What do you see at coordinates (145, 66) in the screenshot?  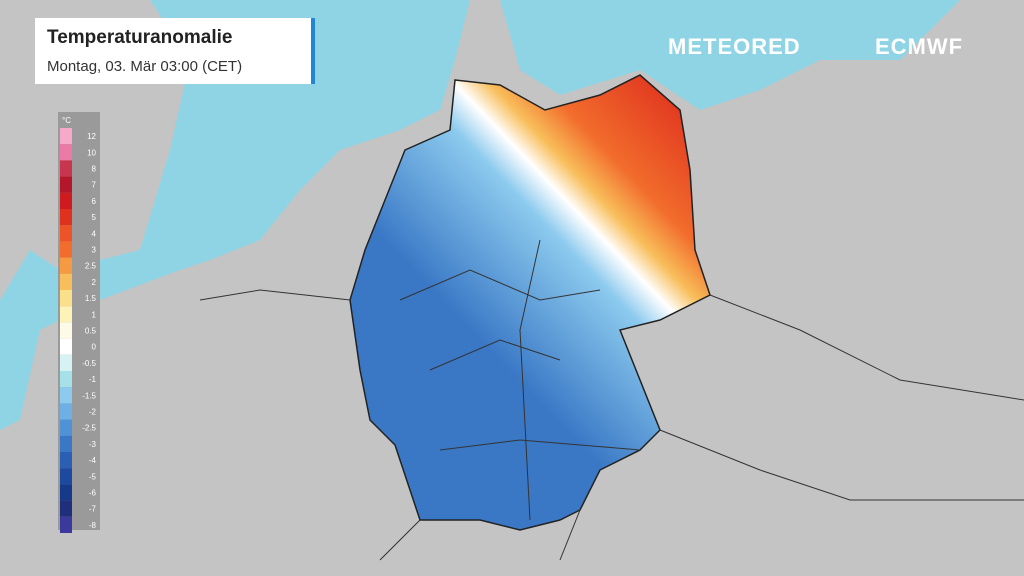 I see `subtitle: Montag, 03. Mär 03:00 (CET)` at bounding box center [145, 66].